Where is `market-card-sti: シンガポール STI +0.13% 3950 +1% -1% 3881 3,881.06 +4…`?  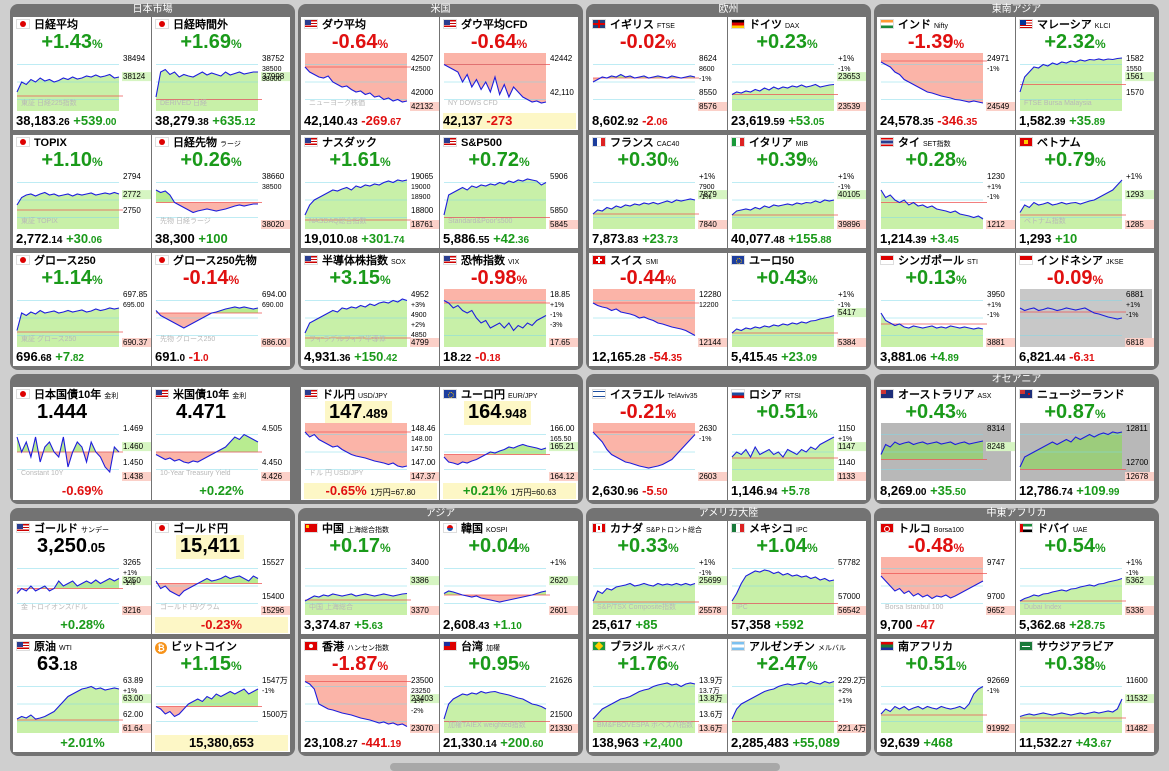 market-card-sti: シンガポール STI +0.13% 3950 +1% -1% 3881 3,881.06 +4… is located at coordinates (946, 309).